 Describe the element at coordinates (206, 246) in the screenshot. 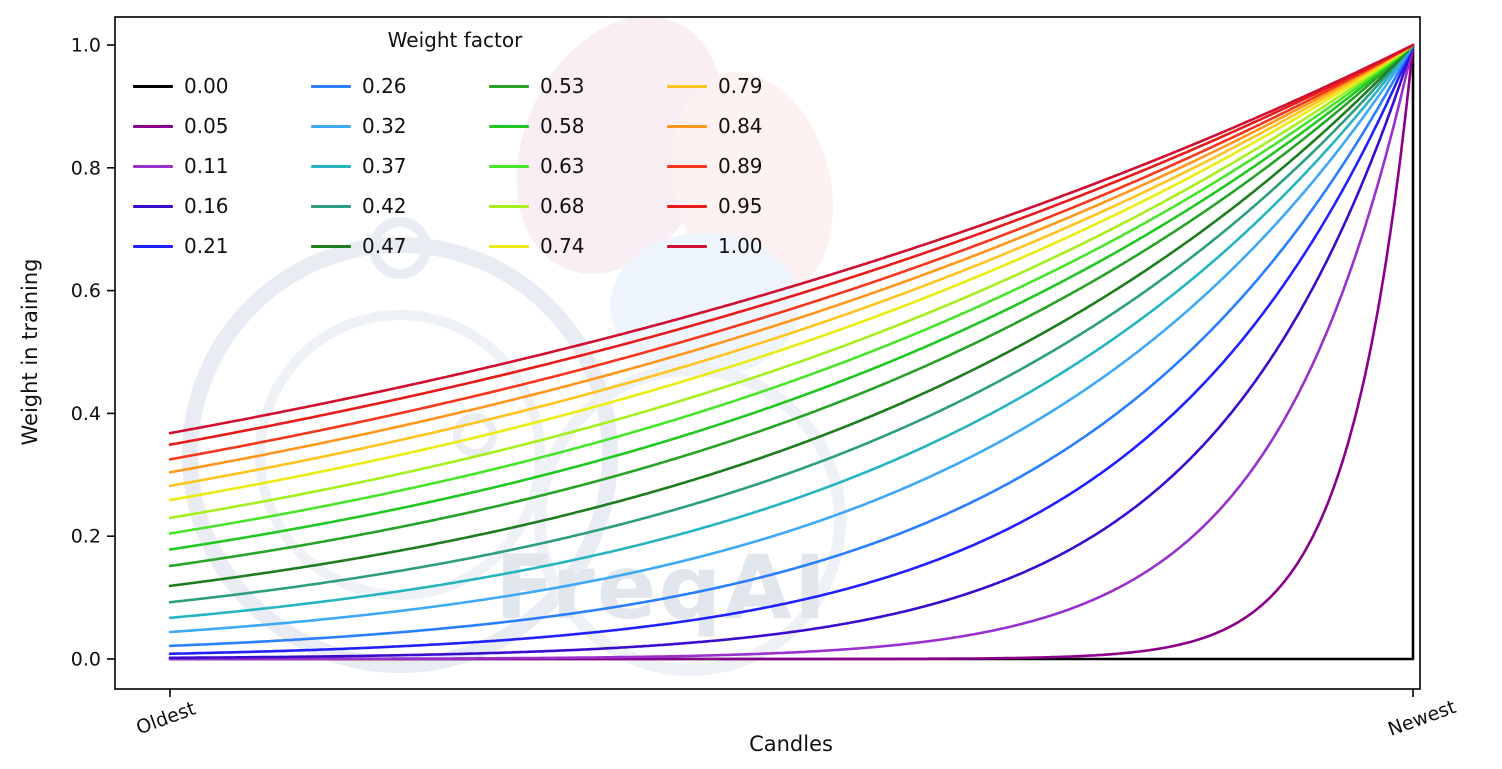

I see `legend-label: 0.21` at that location.